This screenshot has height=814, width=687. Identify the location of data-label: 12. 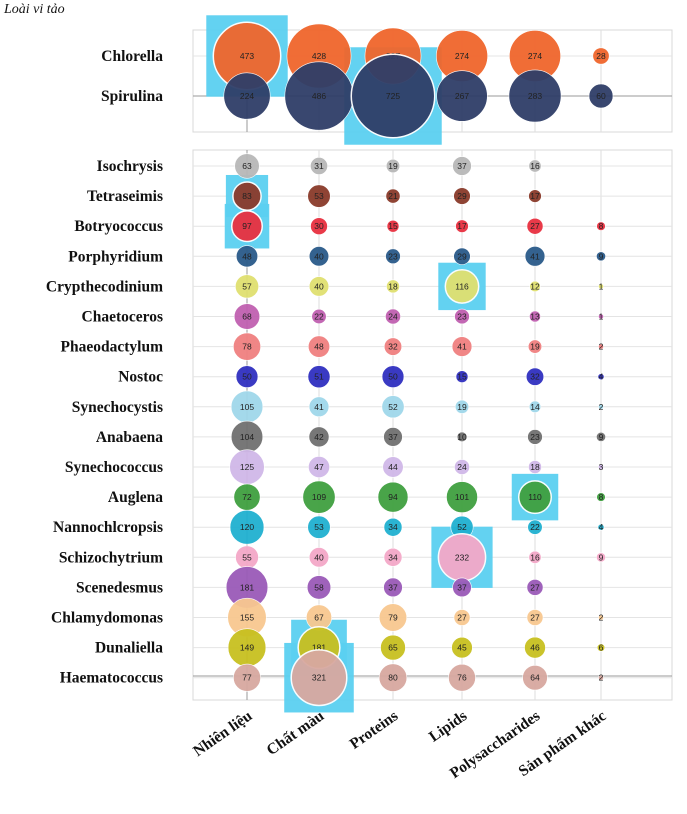
(535, 286).